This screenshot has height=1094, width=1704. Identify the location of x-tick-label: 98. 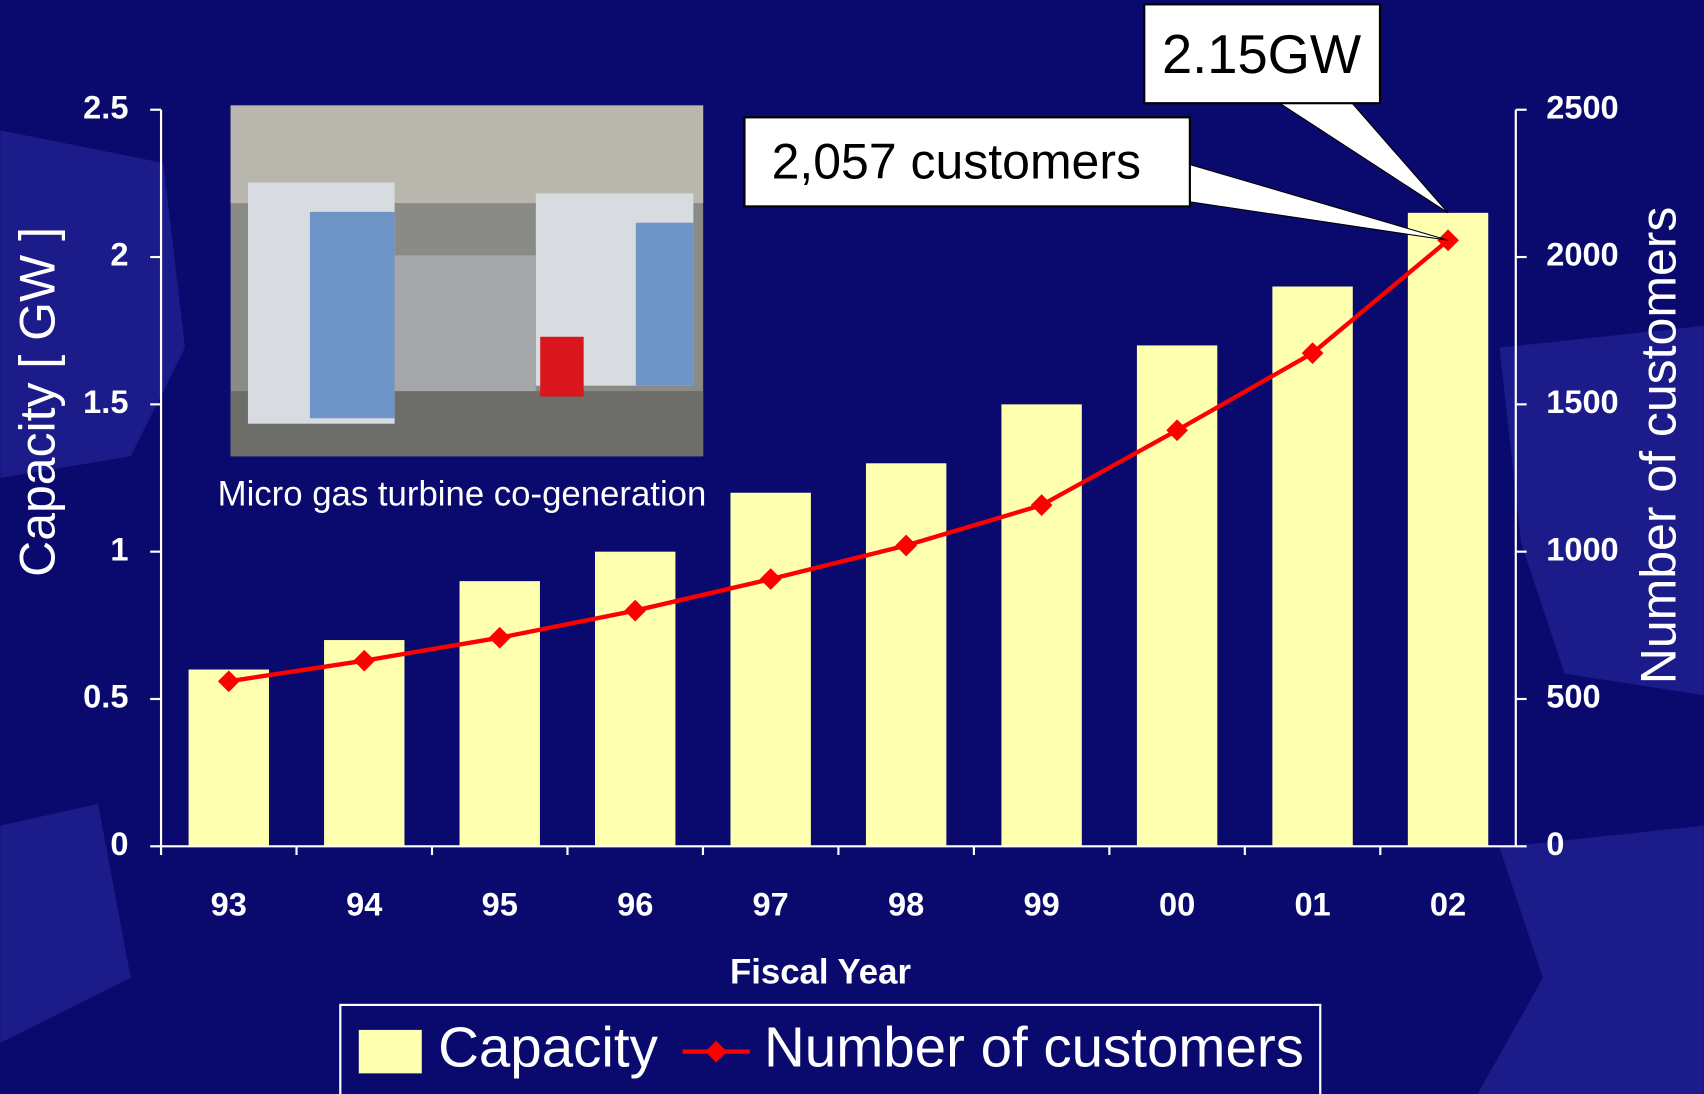
(906, 904).